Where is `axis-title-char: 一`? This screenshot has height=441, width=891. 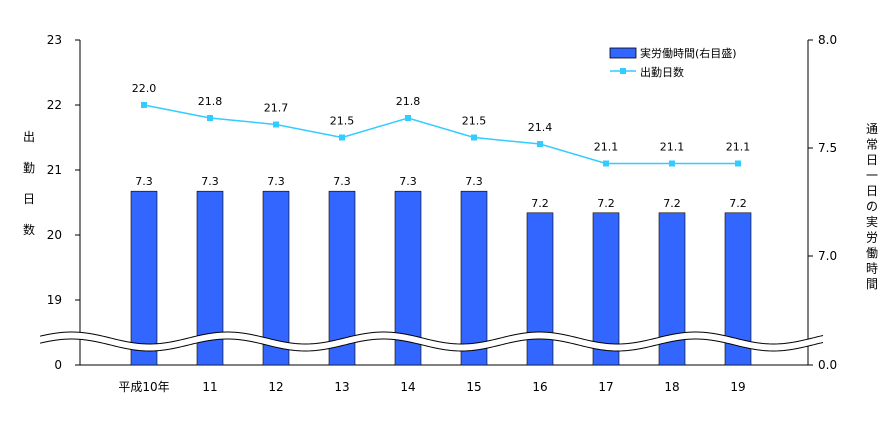 axis-title-char: 一 is located at coordinates (872, 176).